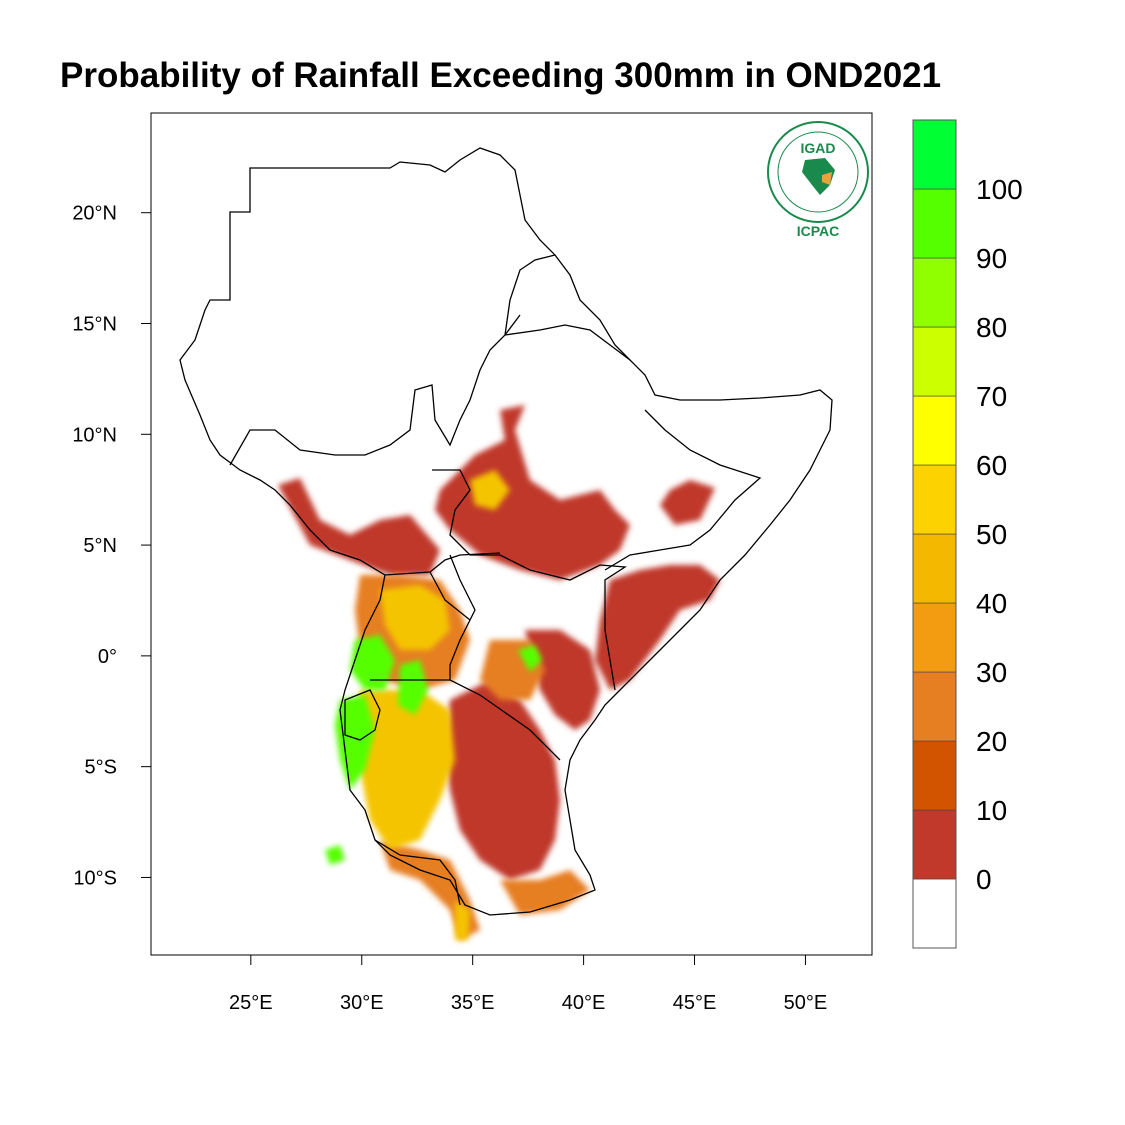 The width and height of the screenshot is (1125, 1125). I want to click on x-tick-label: 30°E, so click(362, 1003).